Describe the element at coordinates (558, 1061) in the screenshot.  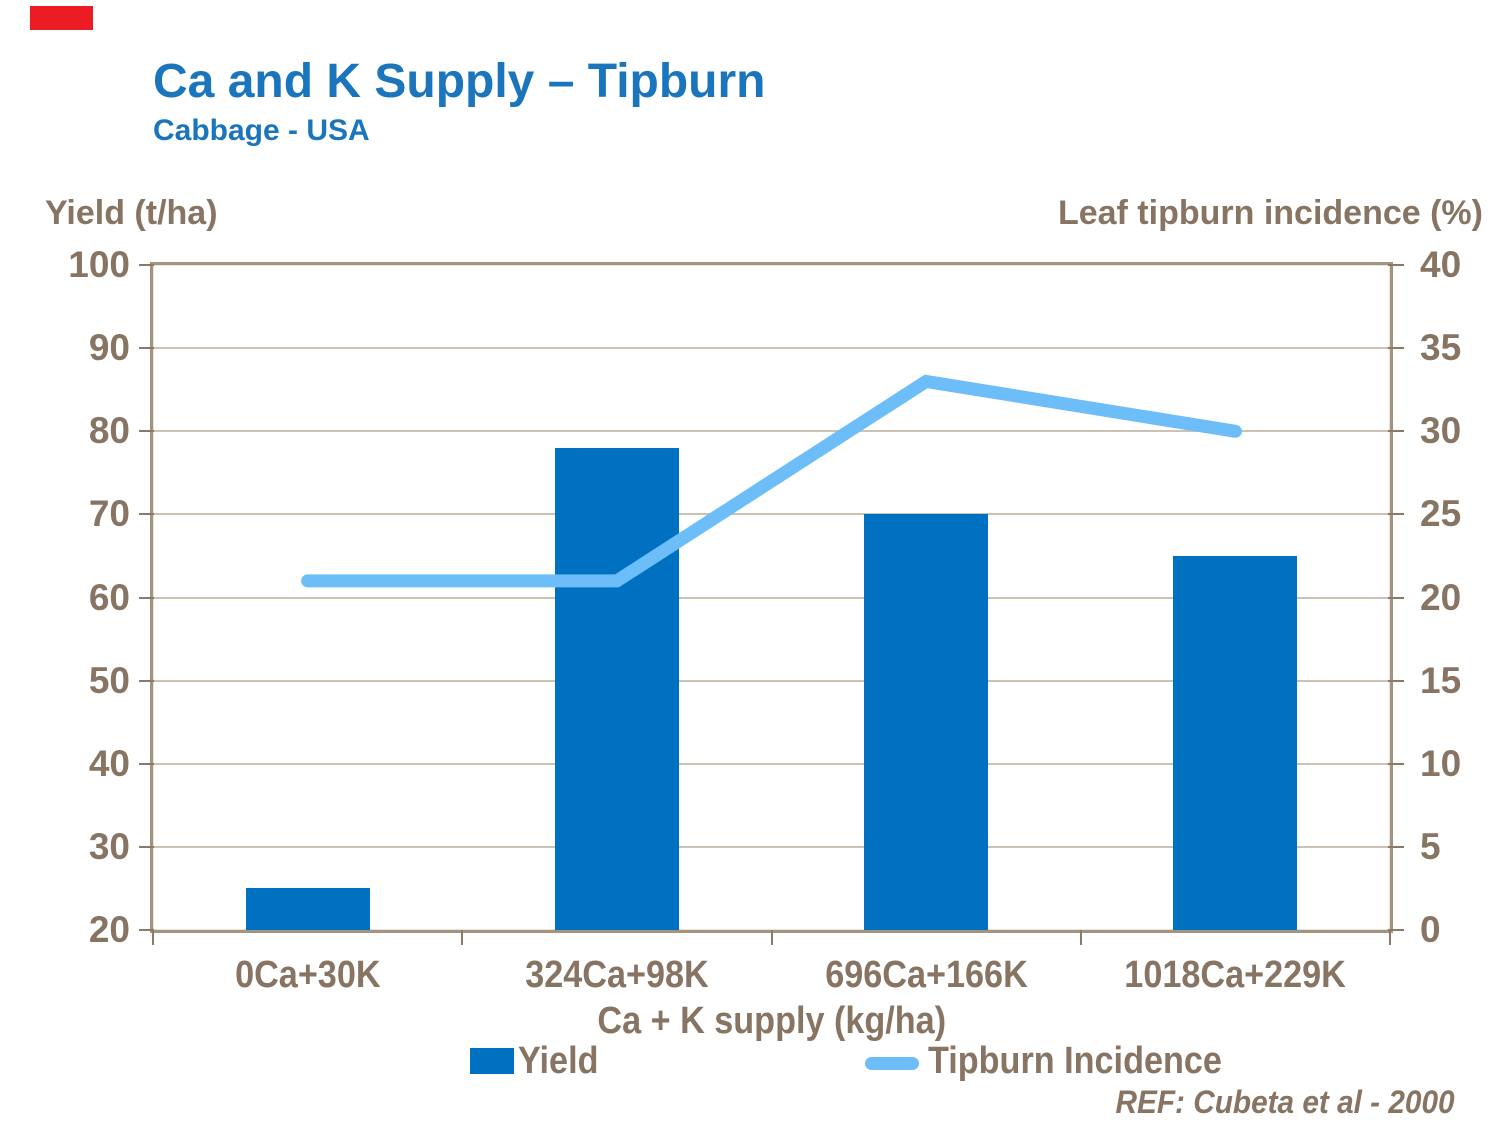
I see `legend-yield-label: Yield` at that location.